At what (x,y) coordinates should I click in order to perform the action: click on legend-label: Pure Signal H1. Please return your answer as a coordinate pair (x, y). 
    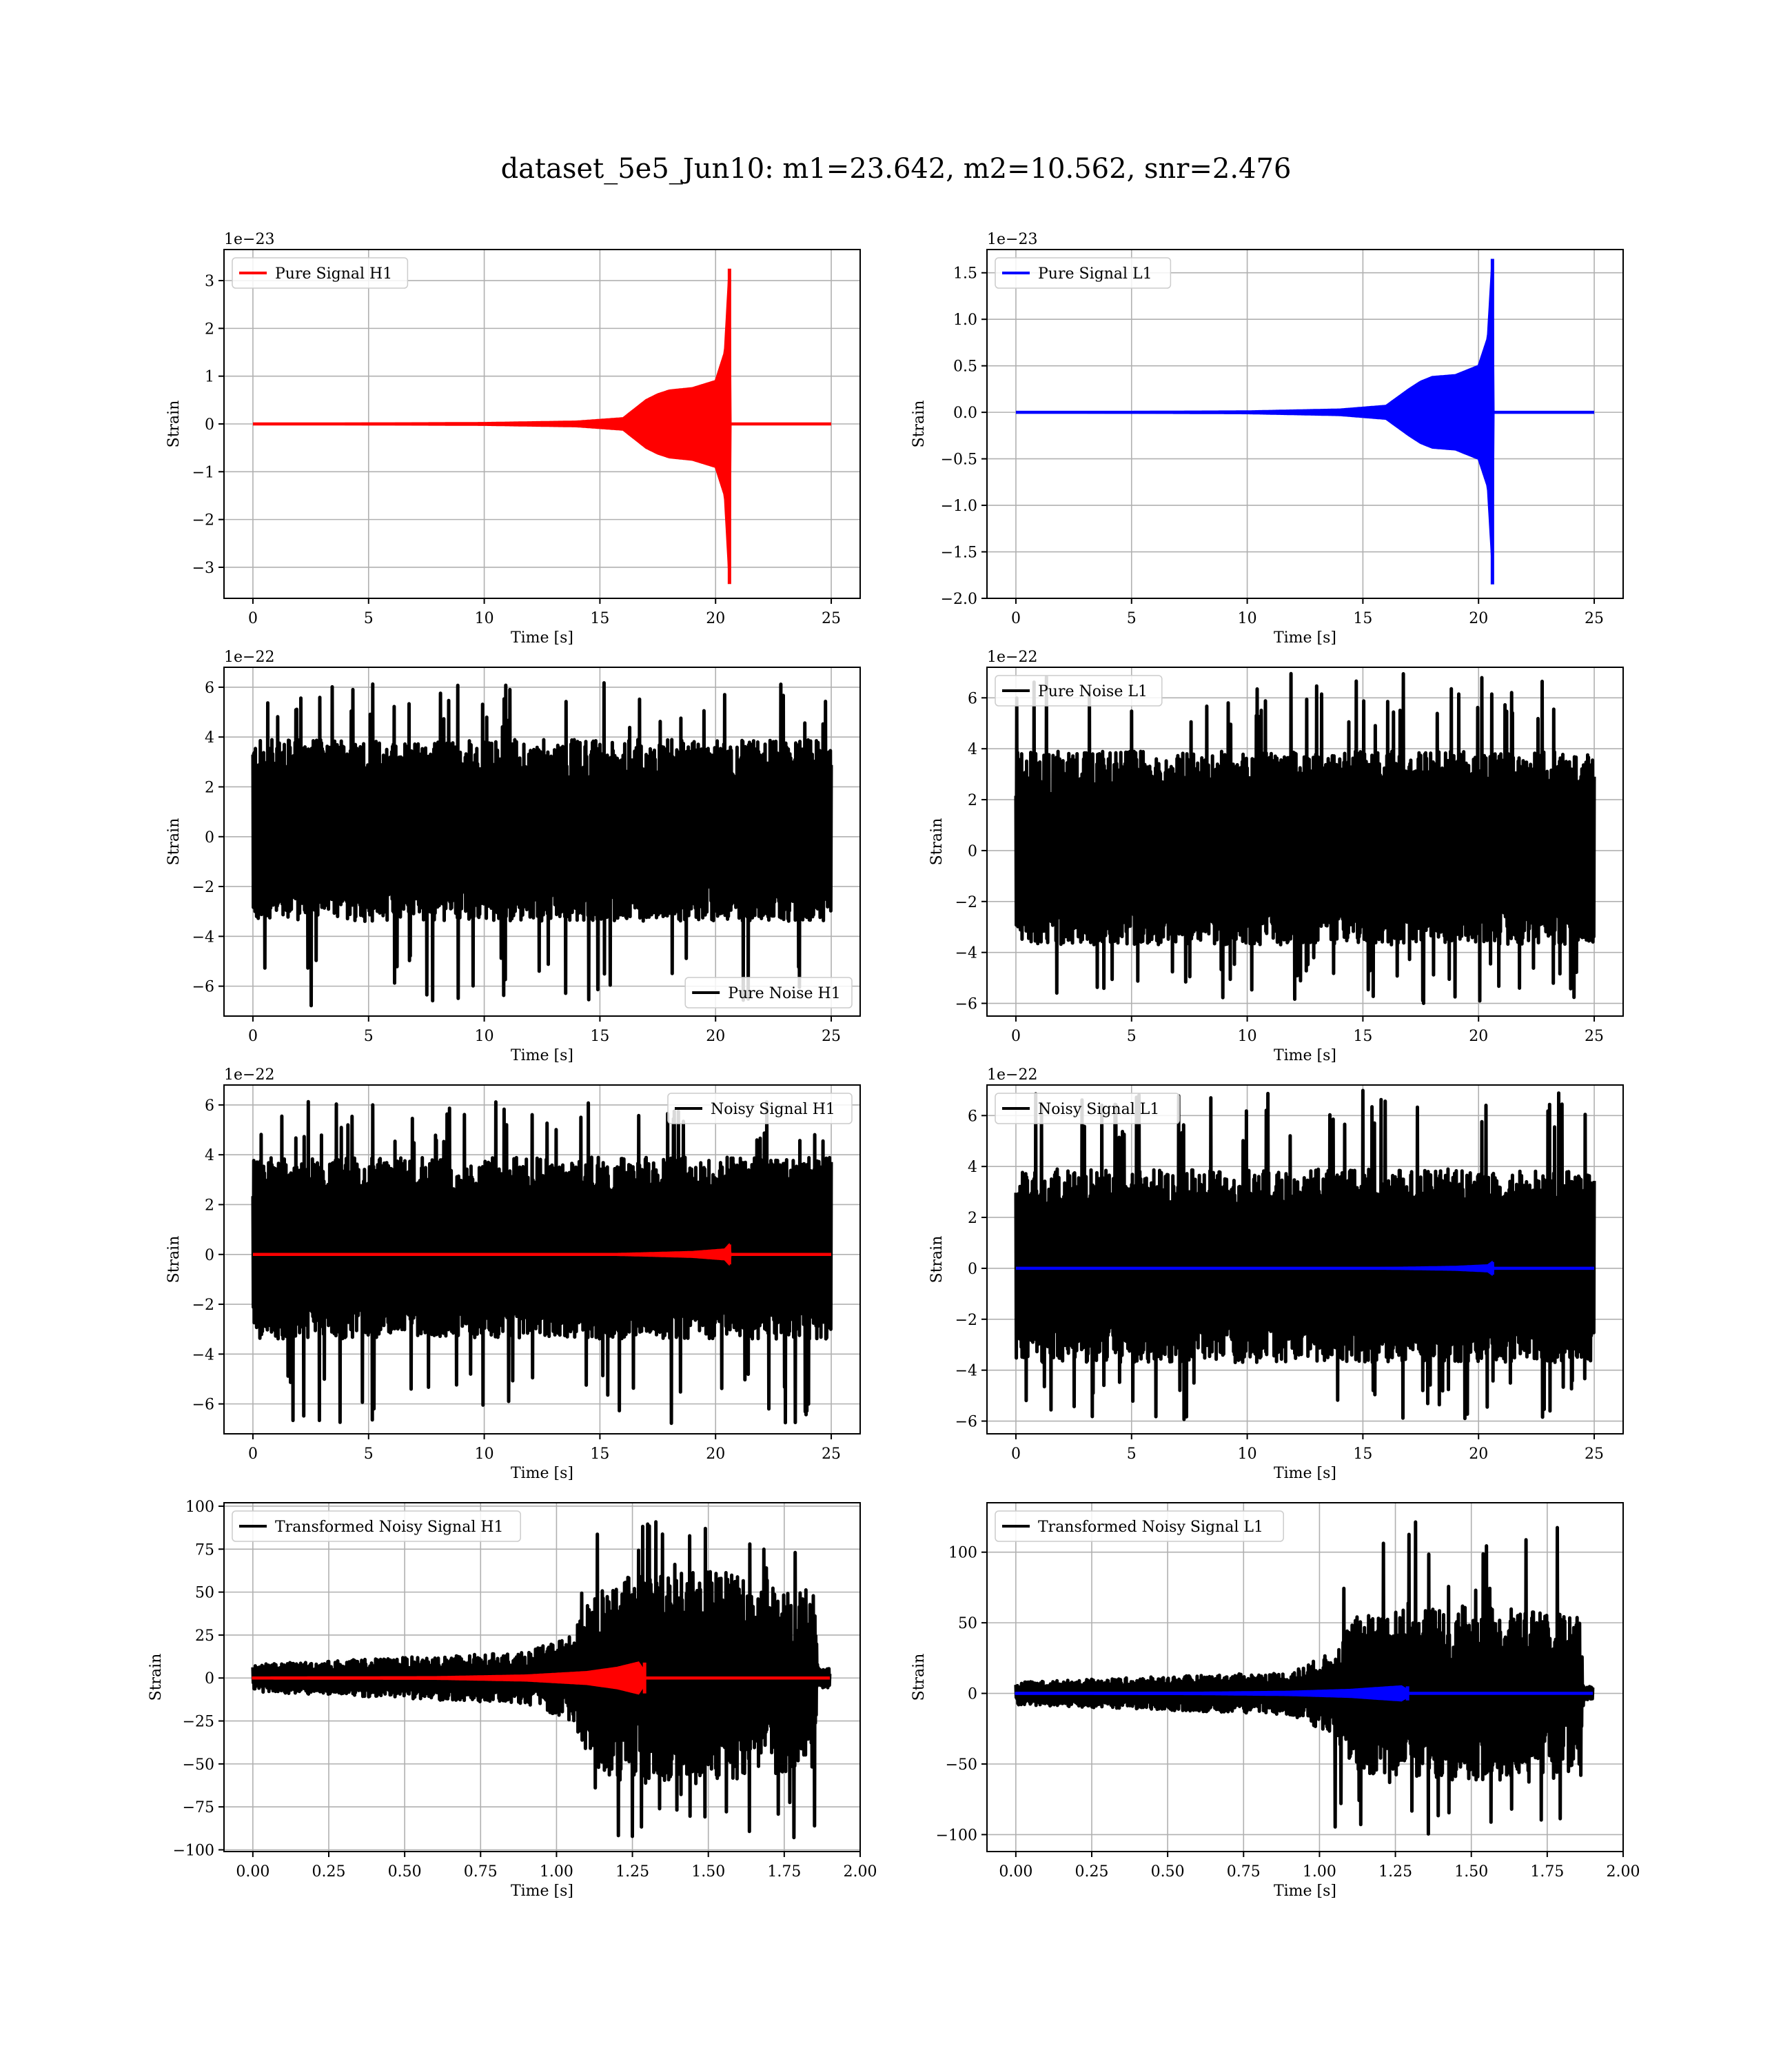
    Looking at the image, I should click on (333, 274).